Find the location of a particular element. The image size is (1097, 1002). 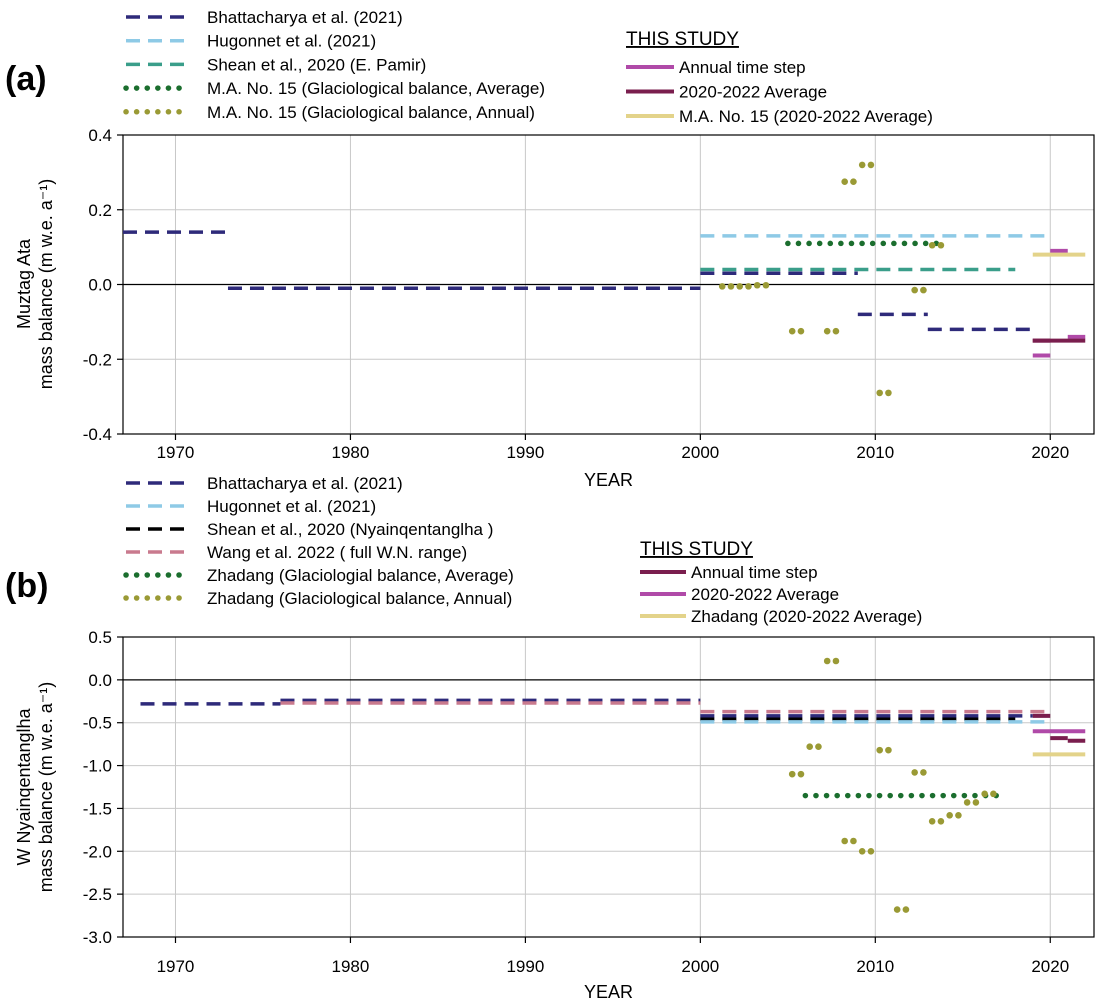

y-axis-label-line-1: Muztag Ata is located at coordinates (24, 283).